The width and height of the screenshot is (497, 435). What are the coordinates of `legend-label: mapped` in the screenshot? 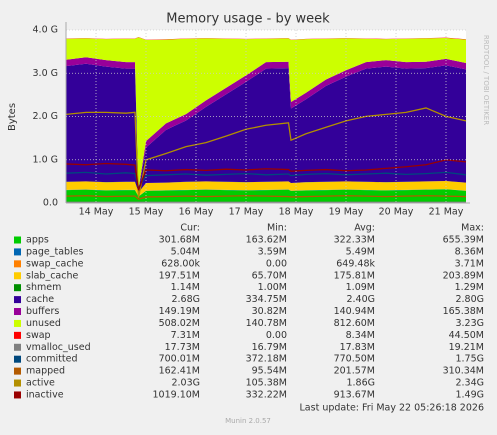 It's located at (45, 371).